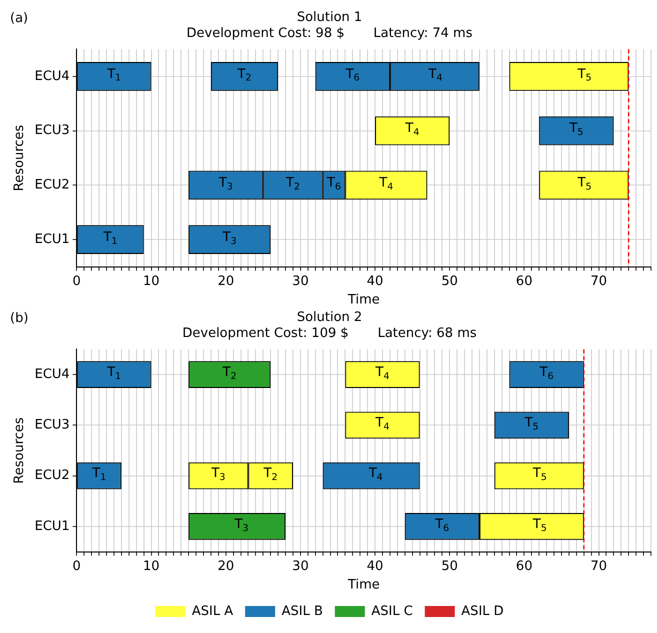 The image size is (657, 633). I want to click on text: (a), so click(19, 18).